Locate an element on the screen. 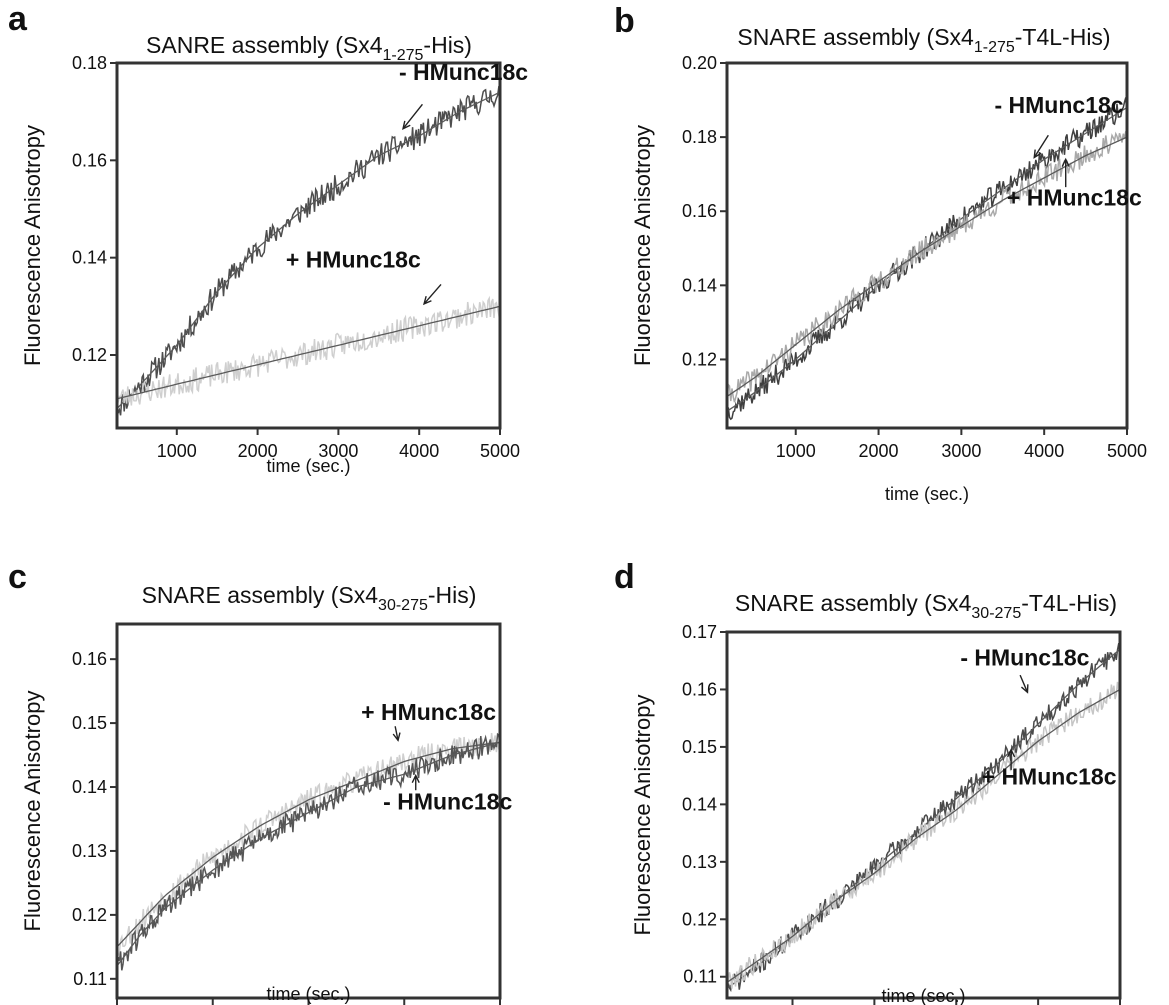 This screenshot has height=1005, width=1169. chart-title: SNARE assembly (Sx430-275-T4L-His) is located at coordinates (926, 606).